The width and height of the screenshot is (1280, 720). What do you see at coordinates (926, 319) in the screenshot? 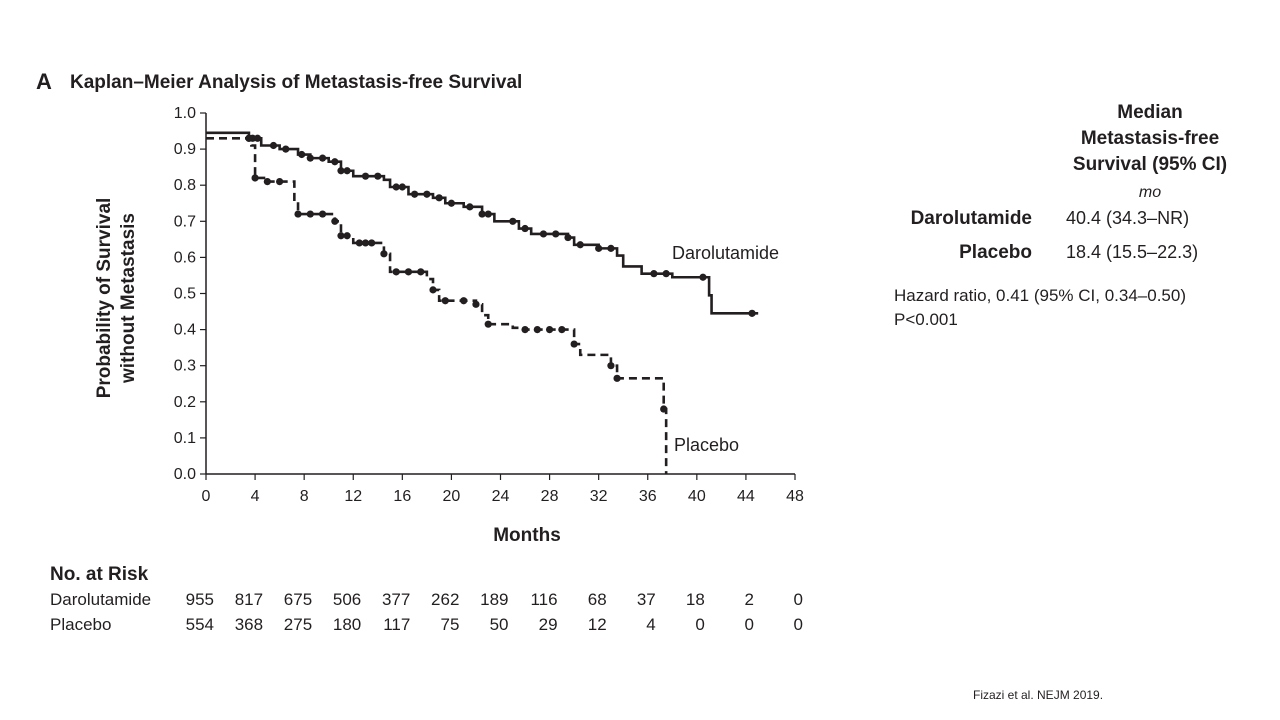
I see `p-value-line: P<0.001` at bounding box center [926, 319].